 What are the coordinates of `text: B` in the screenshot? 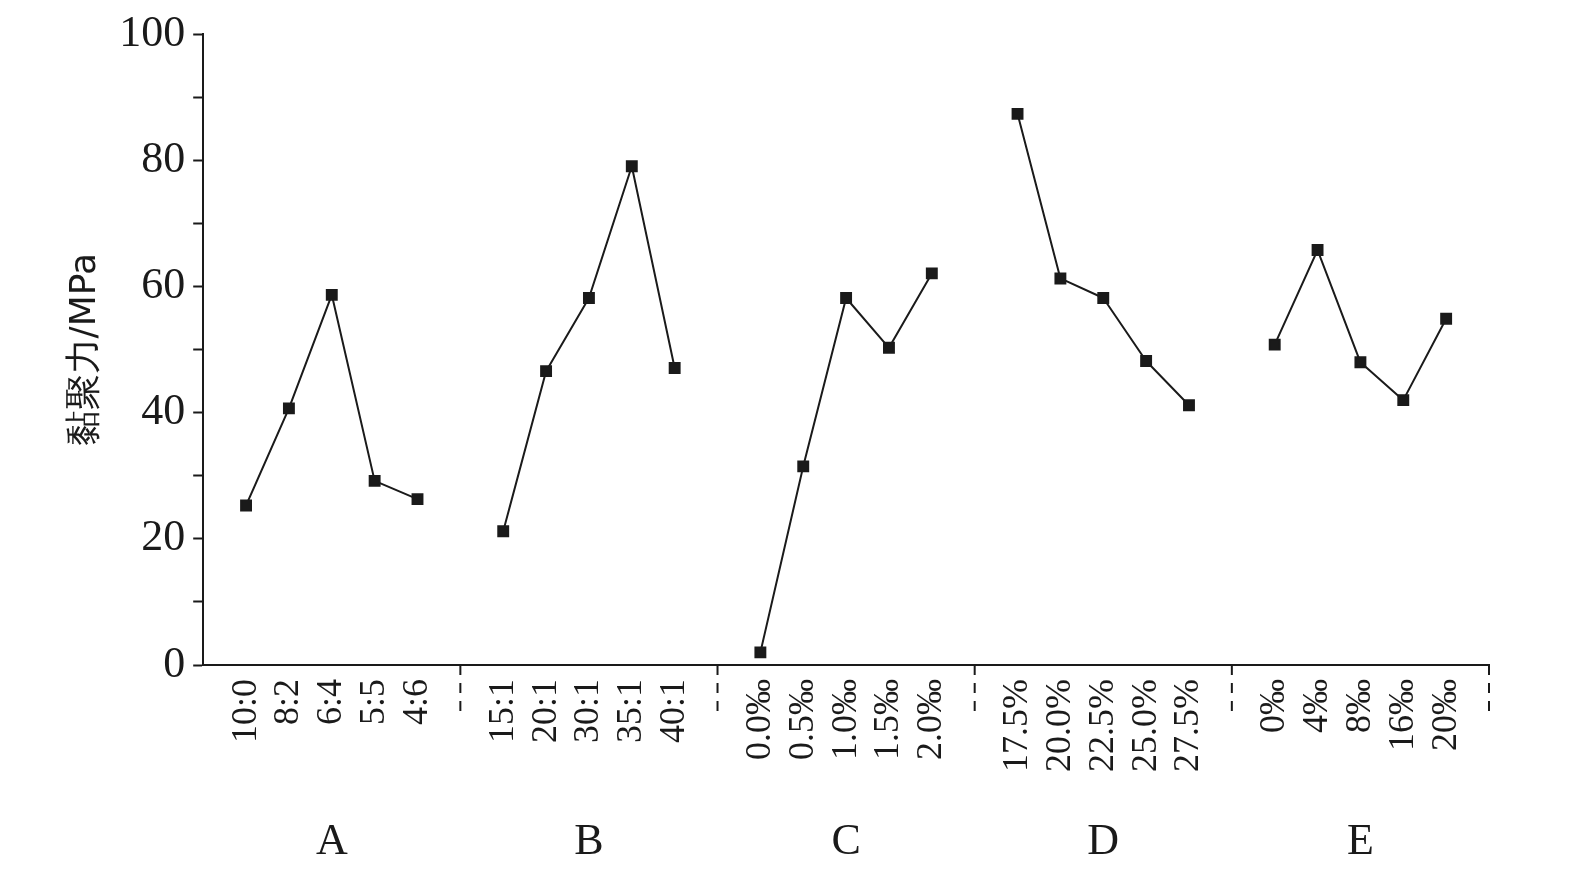 It's located at (589, 839).